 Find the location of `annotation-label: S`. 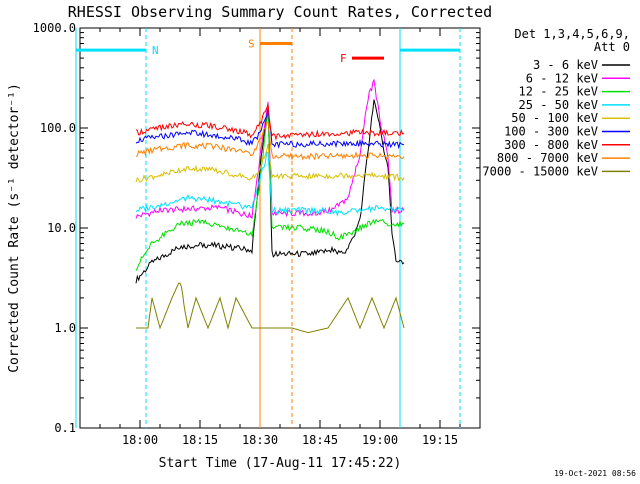

annotation-label: S is located at coordinates (251, 43).